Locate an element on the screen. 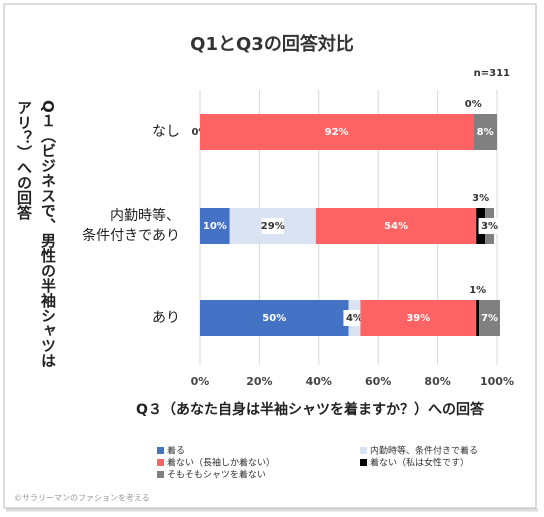 This screenshot has height=517, width=544. value-label: 10% is located at coordinates (215, 226).